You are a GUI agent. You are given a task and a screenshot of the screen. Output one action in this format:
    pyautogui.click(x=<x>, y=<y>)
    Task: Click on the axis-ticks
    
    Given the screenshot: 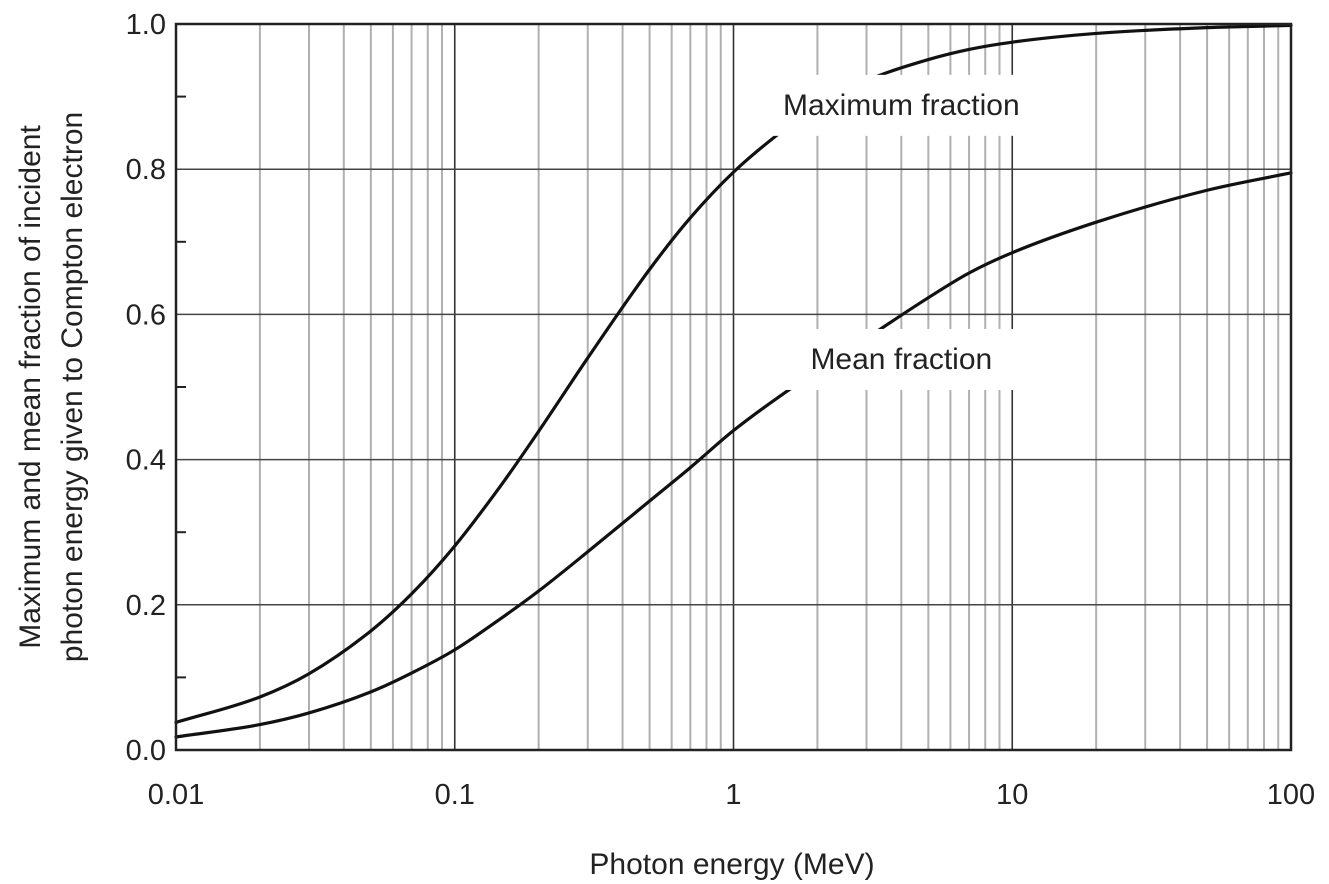 What is the action you would take?
    pyautogui.click(x=181, y=387)
    